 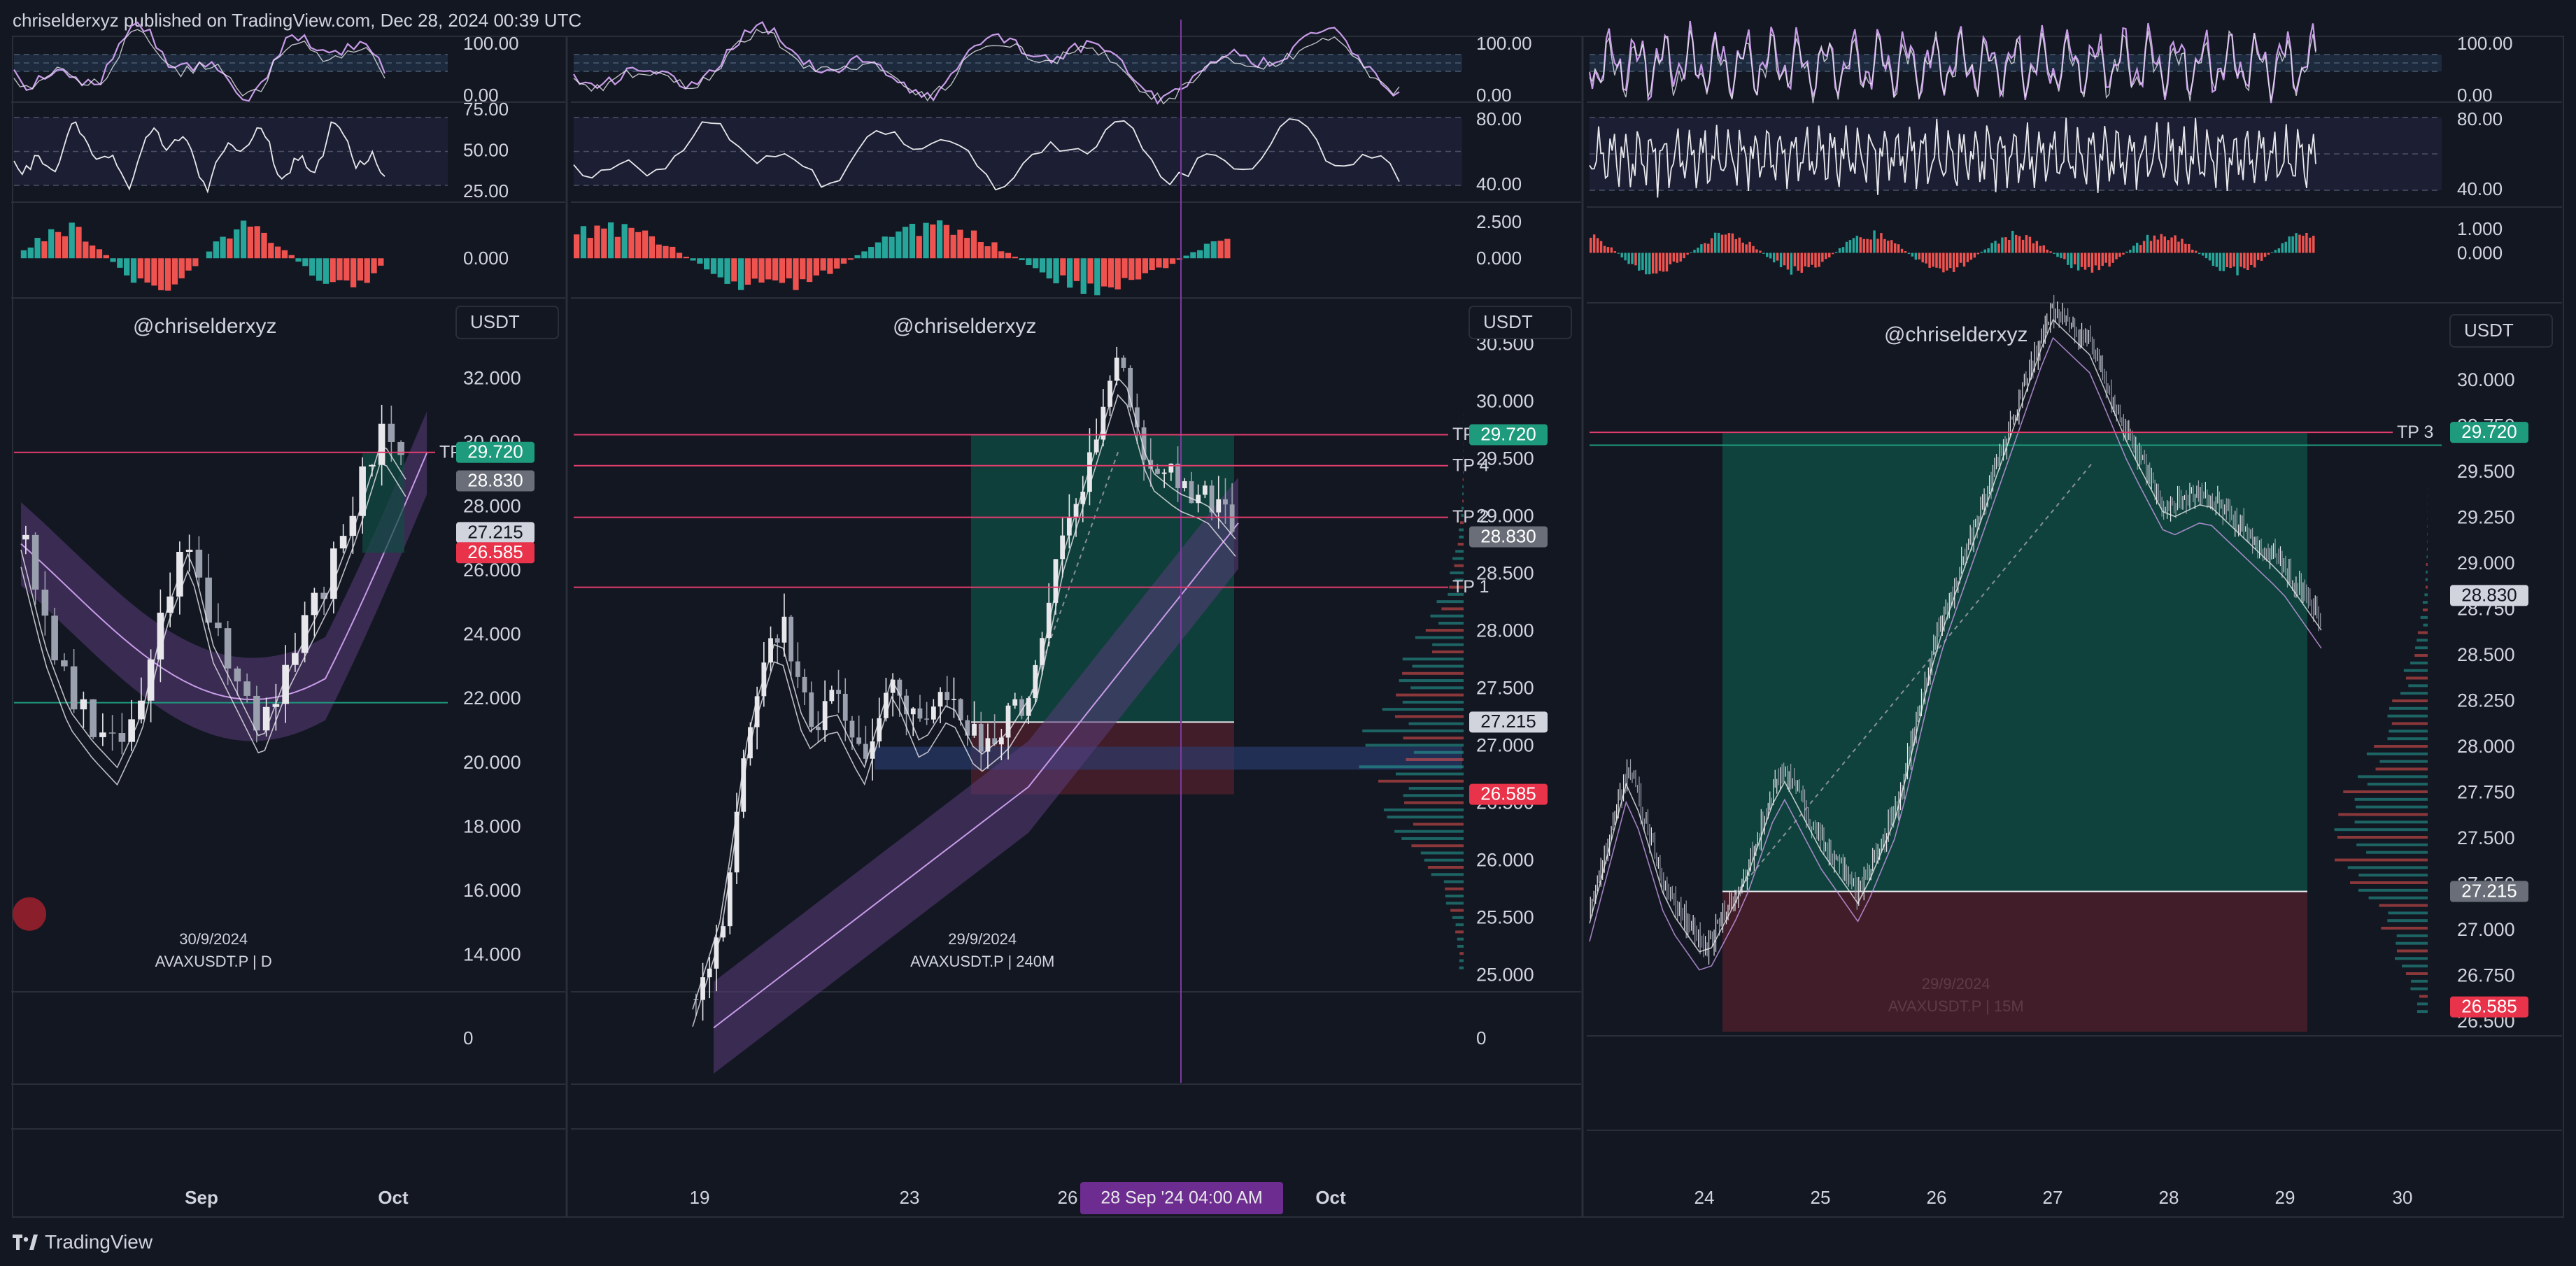 I want to click on panel-1-rsi-line, so click(x=199, y=157).